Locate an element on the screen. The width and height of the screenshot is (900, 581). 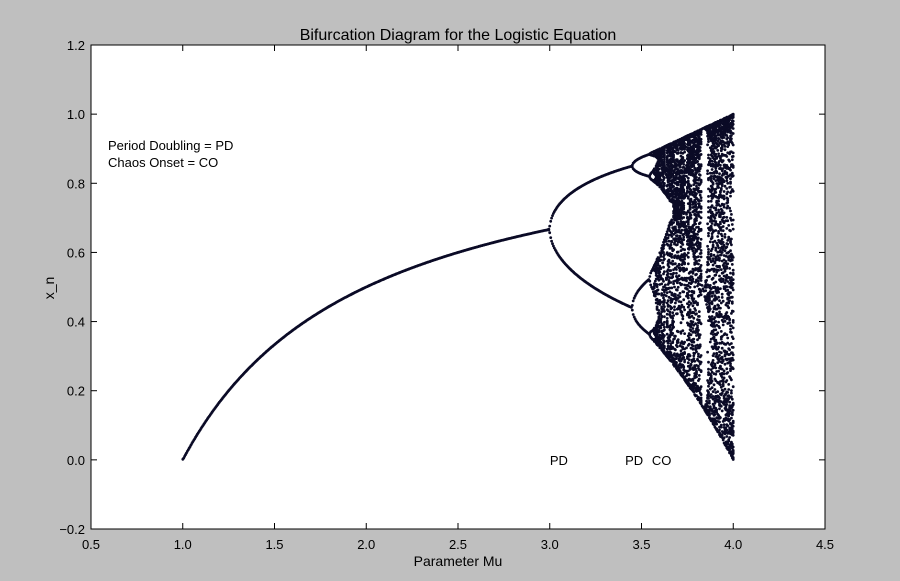
annotation-label-1: PD is located at coordinates (634, 460).